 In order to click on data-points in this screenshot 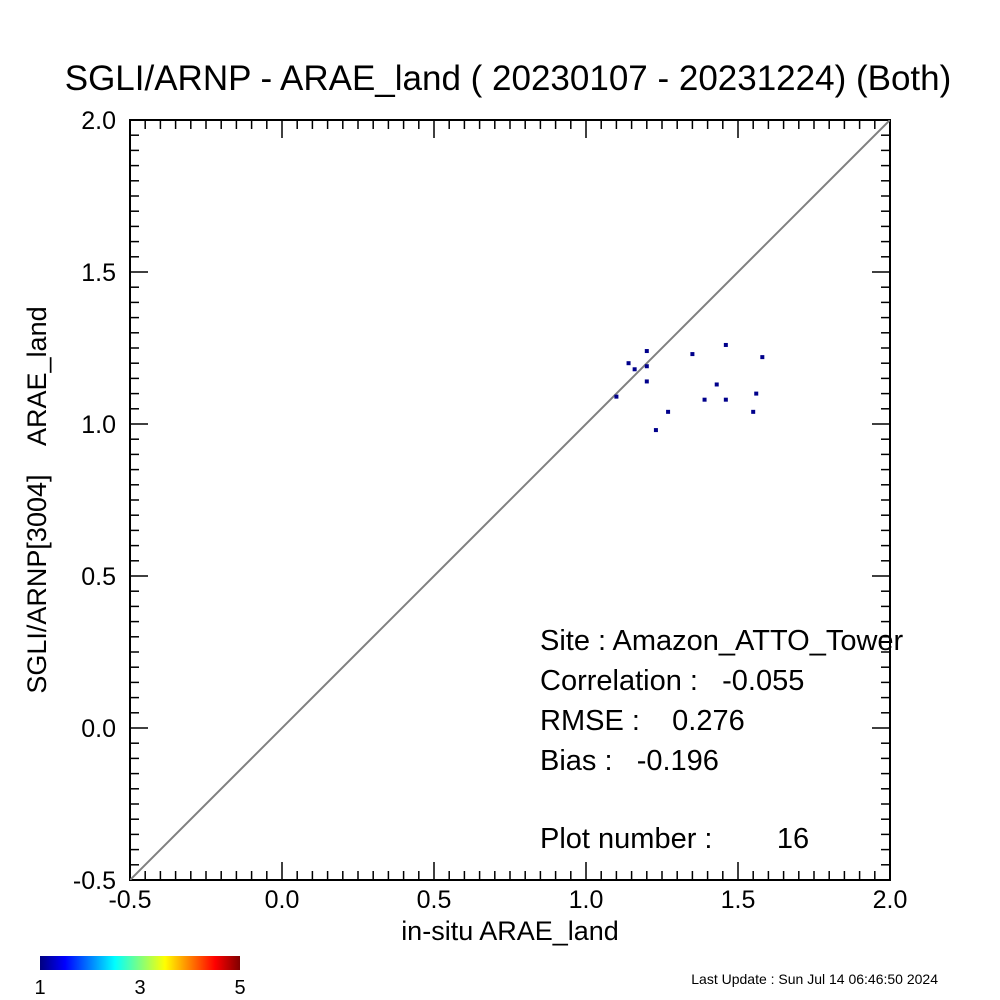, I will do `click(689, 387)`.